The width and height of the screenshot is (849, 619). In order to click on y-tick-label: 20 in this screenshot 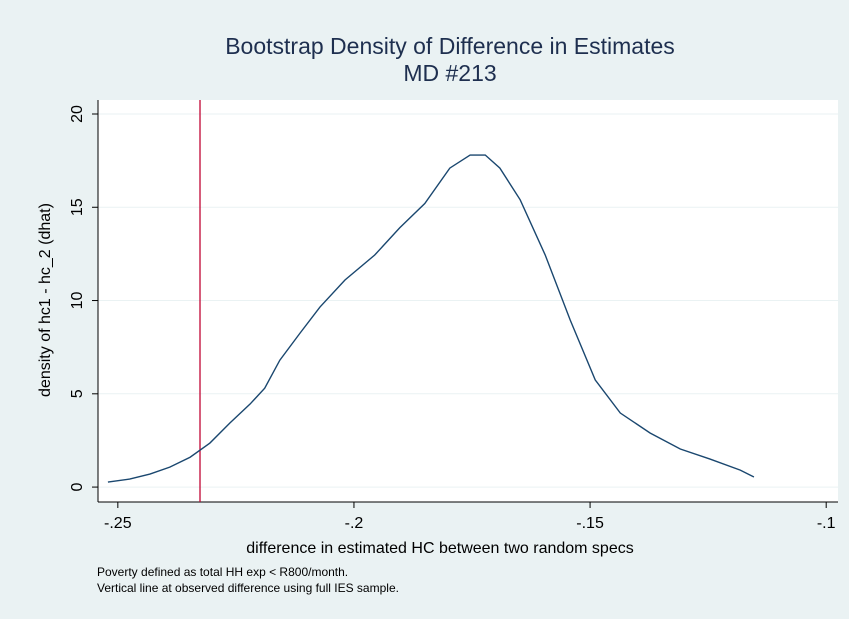, I will do `click(77, 114)`.